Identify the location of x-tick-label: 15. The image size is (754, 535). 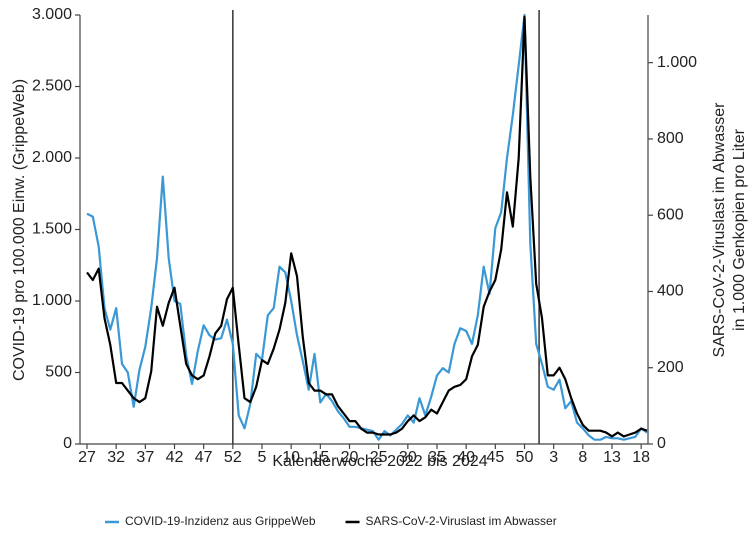
(320, 457).